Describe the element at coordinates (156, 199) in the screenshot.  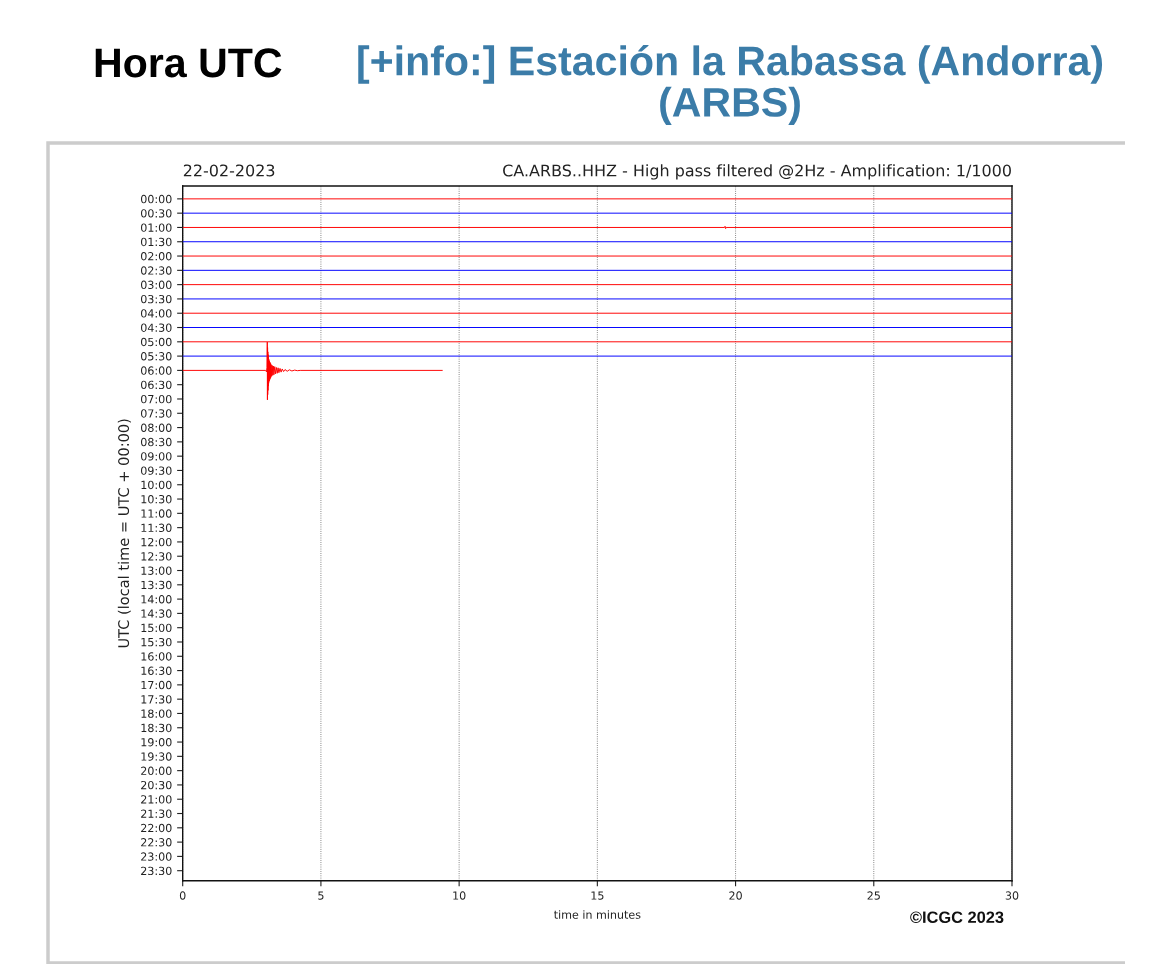
I see `y-tick-label: 00:00` at that location.